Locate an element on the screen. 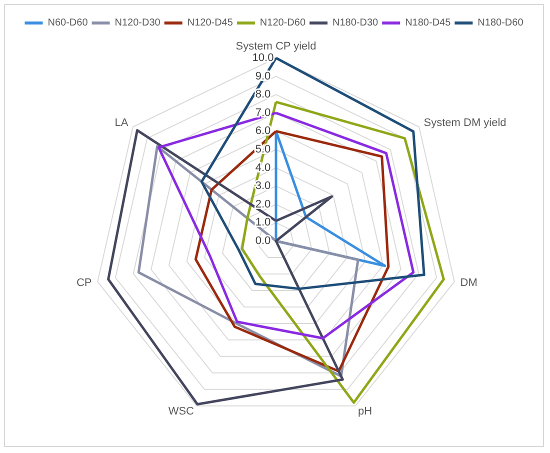 The image size is (550, 453). spoke-label: System CP yield is located at coordinates (276, 46).